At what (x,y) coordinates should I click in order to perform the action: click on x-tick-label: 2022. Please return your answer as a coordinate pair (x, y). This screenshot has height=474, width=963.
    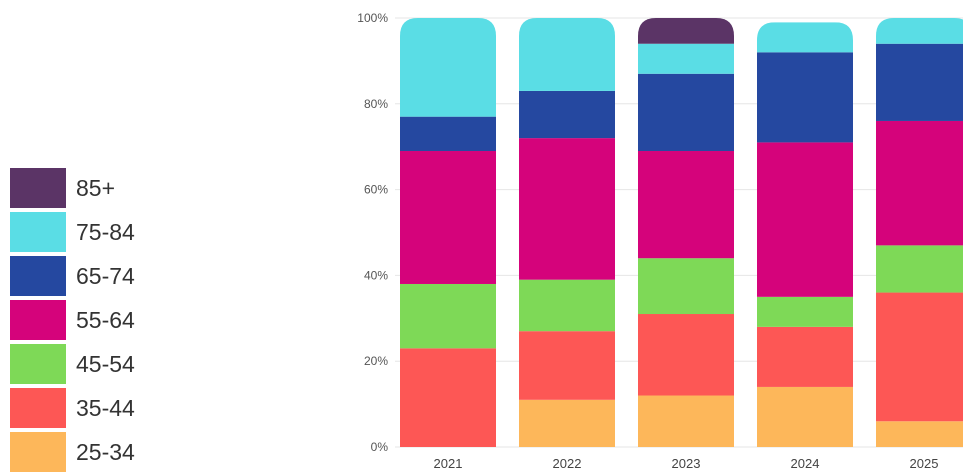
    Looking at the image, I should click on (567, 463).